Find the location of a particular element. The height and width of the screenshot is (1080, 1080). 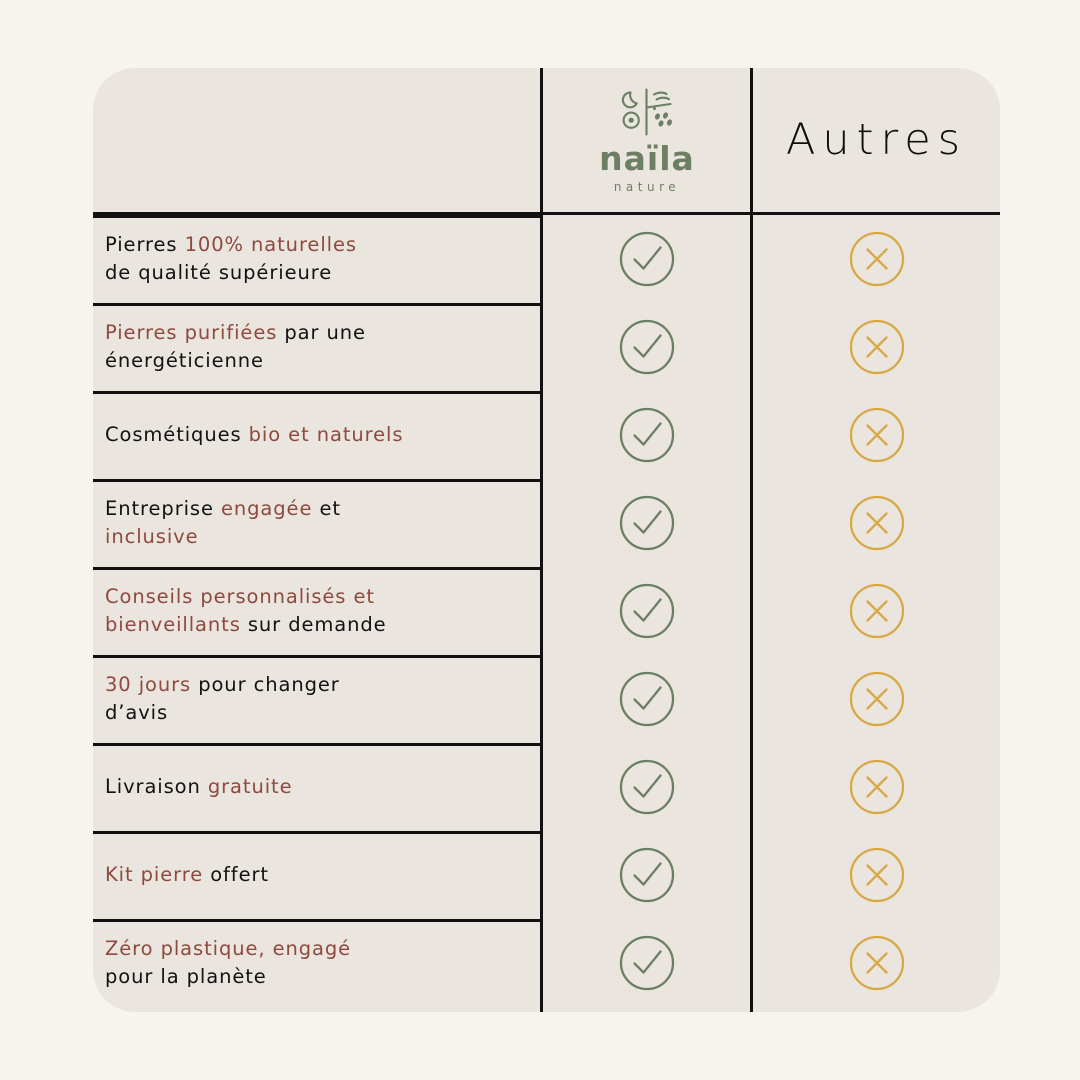

column-divider-left is located at coordinates (541, 540).